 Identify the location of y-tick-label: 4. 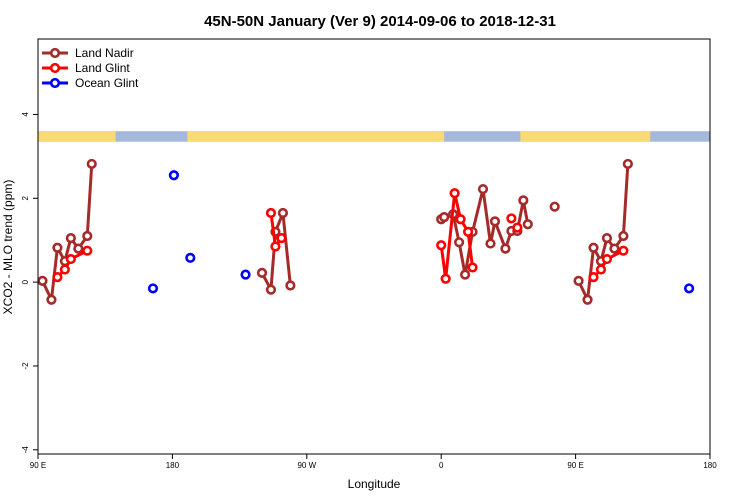
(25, 114).